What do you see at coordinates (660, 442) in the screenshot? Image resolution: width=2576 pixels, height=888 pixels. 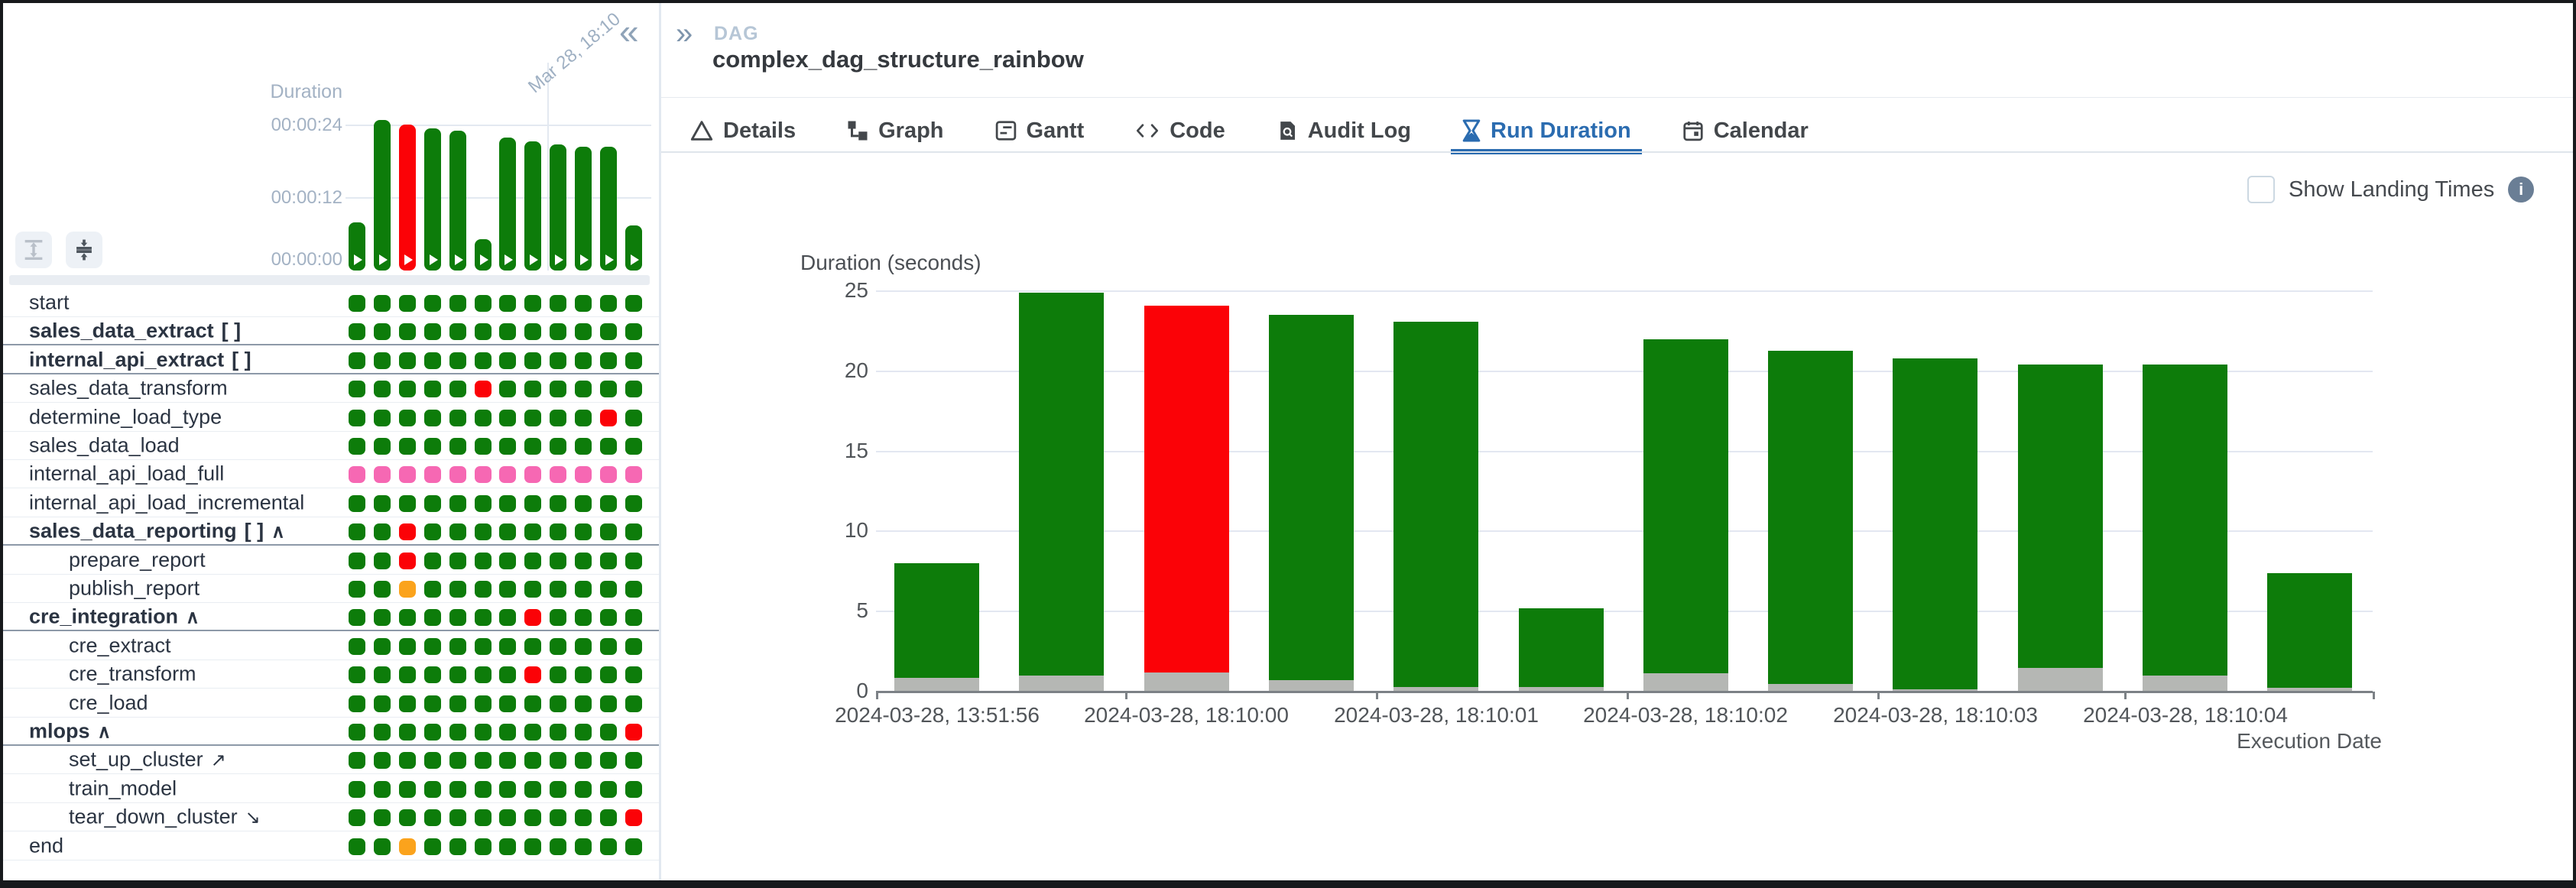 I see `panel-divider` at bounding box center [660, 442].